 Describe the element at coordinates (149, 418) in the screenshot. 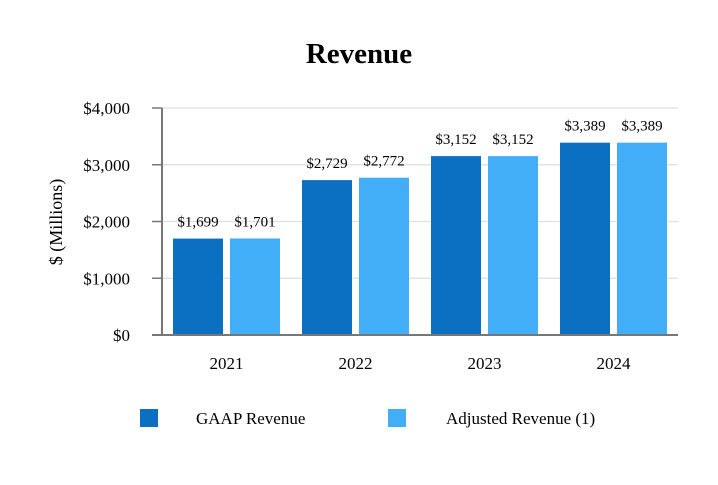

I see `legend-swatch-gaap` at that location.